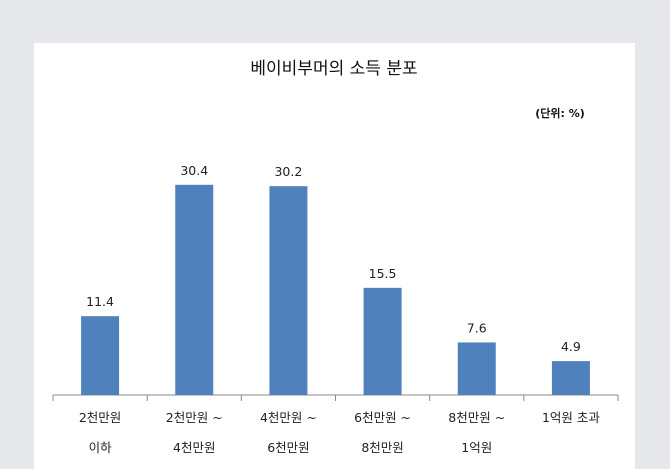 The height and width of the screenshot is (469, 670). I want to click on data-label: 15.5, so click(383, 273).